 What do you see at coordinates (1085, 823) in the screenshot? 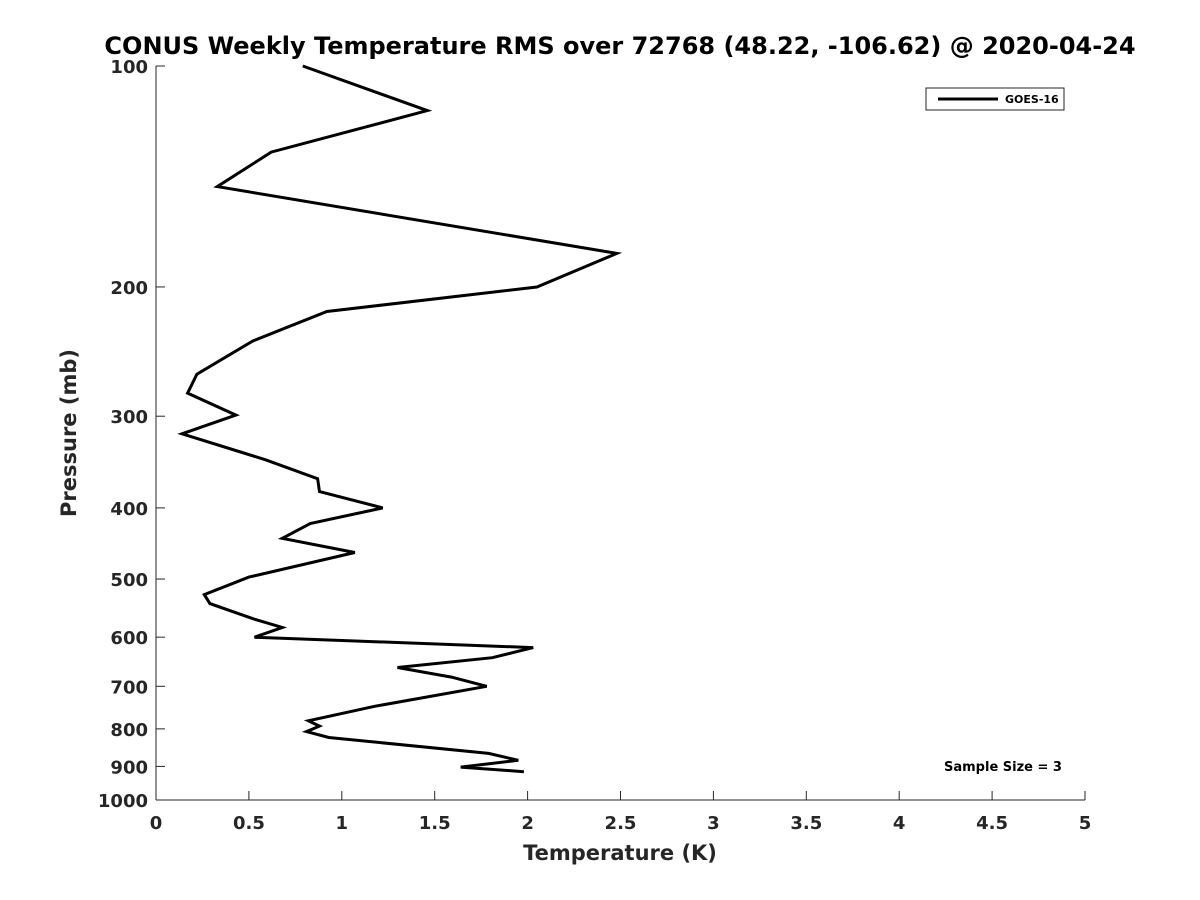
I see `x-tick-label: 5` at bounding box center [1085, 823].